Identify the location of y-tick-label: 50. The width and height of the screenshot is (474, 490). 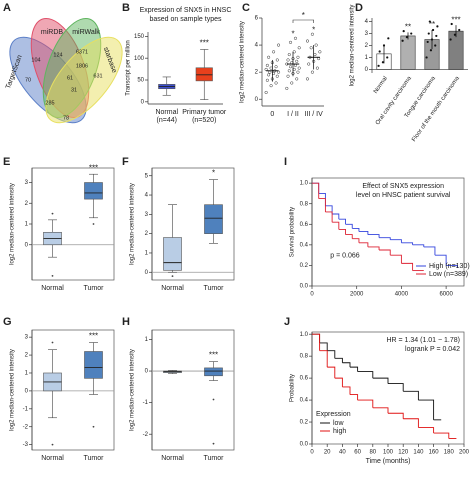
(140, 81).